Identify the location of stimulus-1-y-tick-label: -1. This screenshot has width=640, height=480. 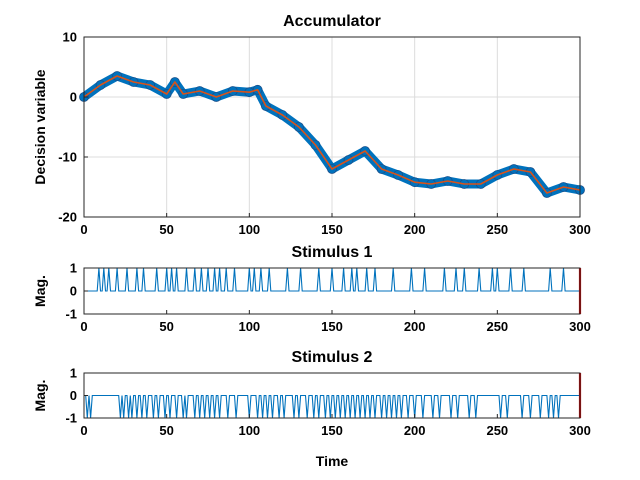
(71, 314).